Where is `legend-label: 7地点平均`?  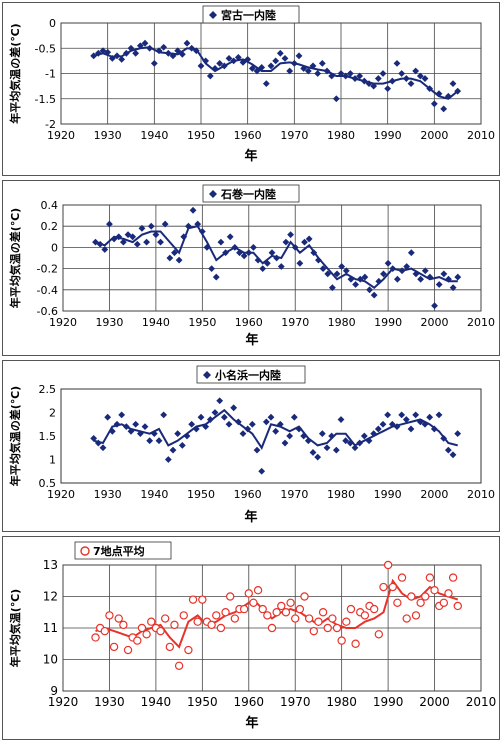
legend-label: 7地点平均 is located at coordinates (119, 551).